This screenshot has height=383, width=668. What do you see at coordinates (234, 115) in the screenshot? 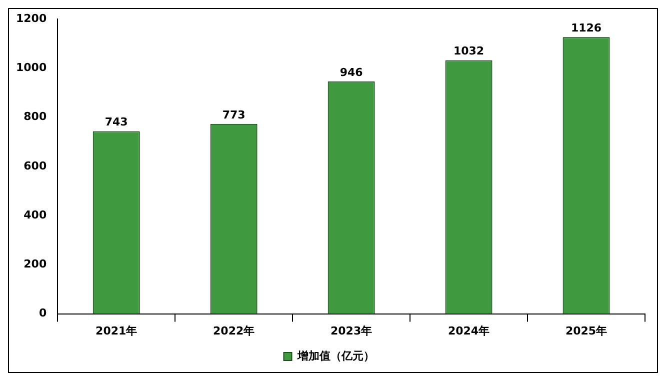
I see `data-label: 773` at bounding box center [234, 115].